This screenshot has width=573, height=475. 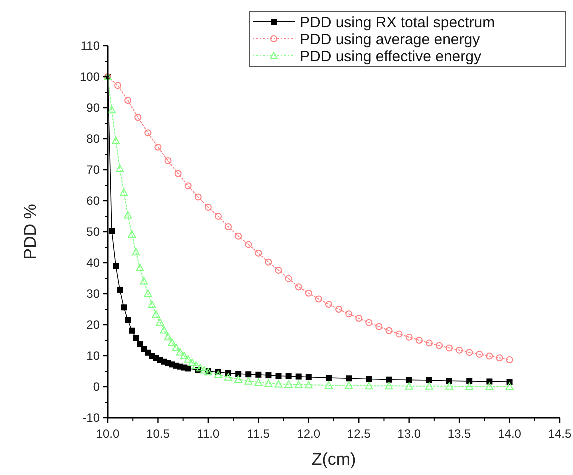 I want to click on x-tick-label: 12.5, so click(x=359, y=434).